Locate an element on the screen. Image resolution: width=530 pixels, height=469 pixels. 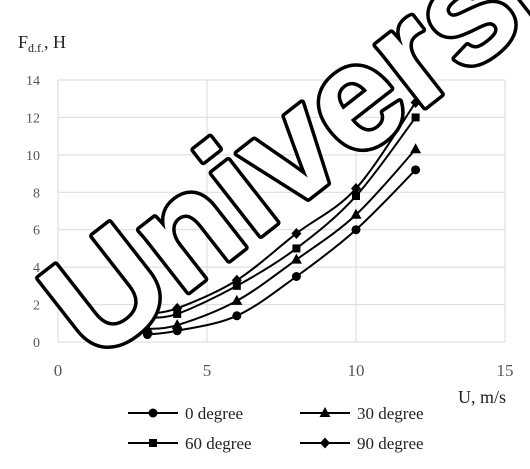
y-tick-labels: 0 2 4 6 8 10 12 14 is located at coordinates (33, 212).